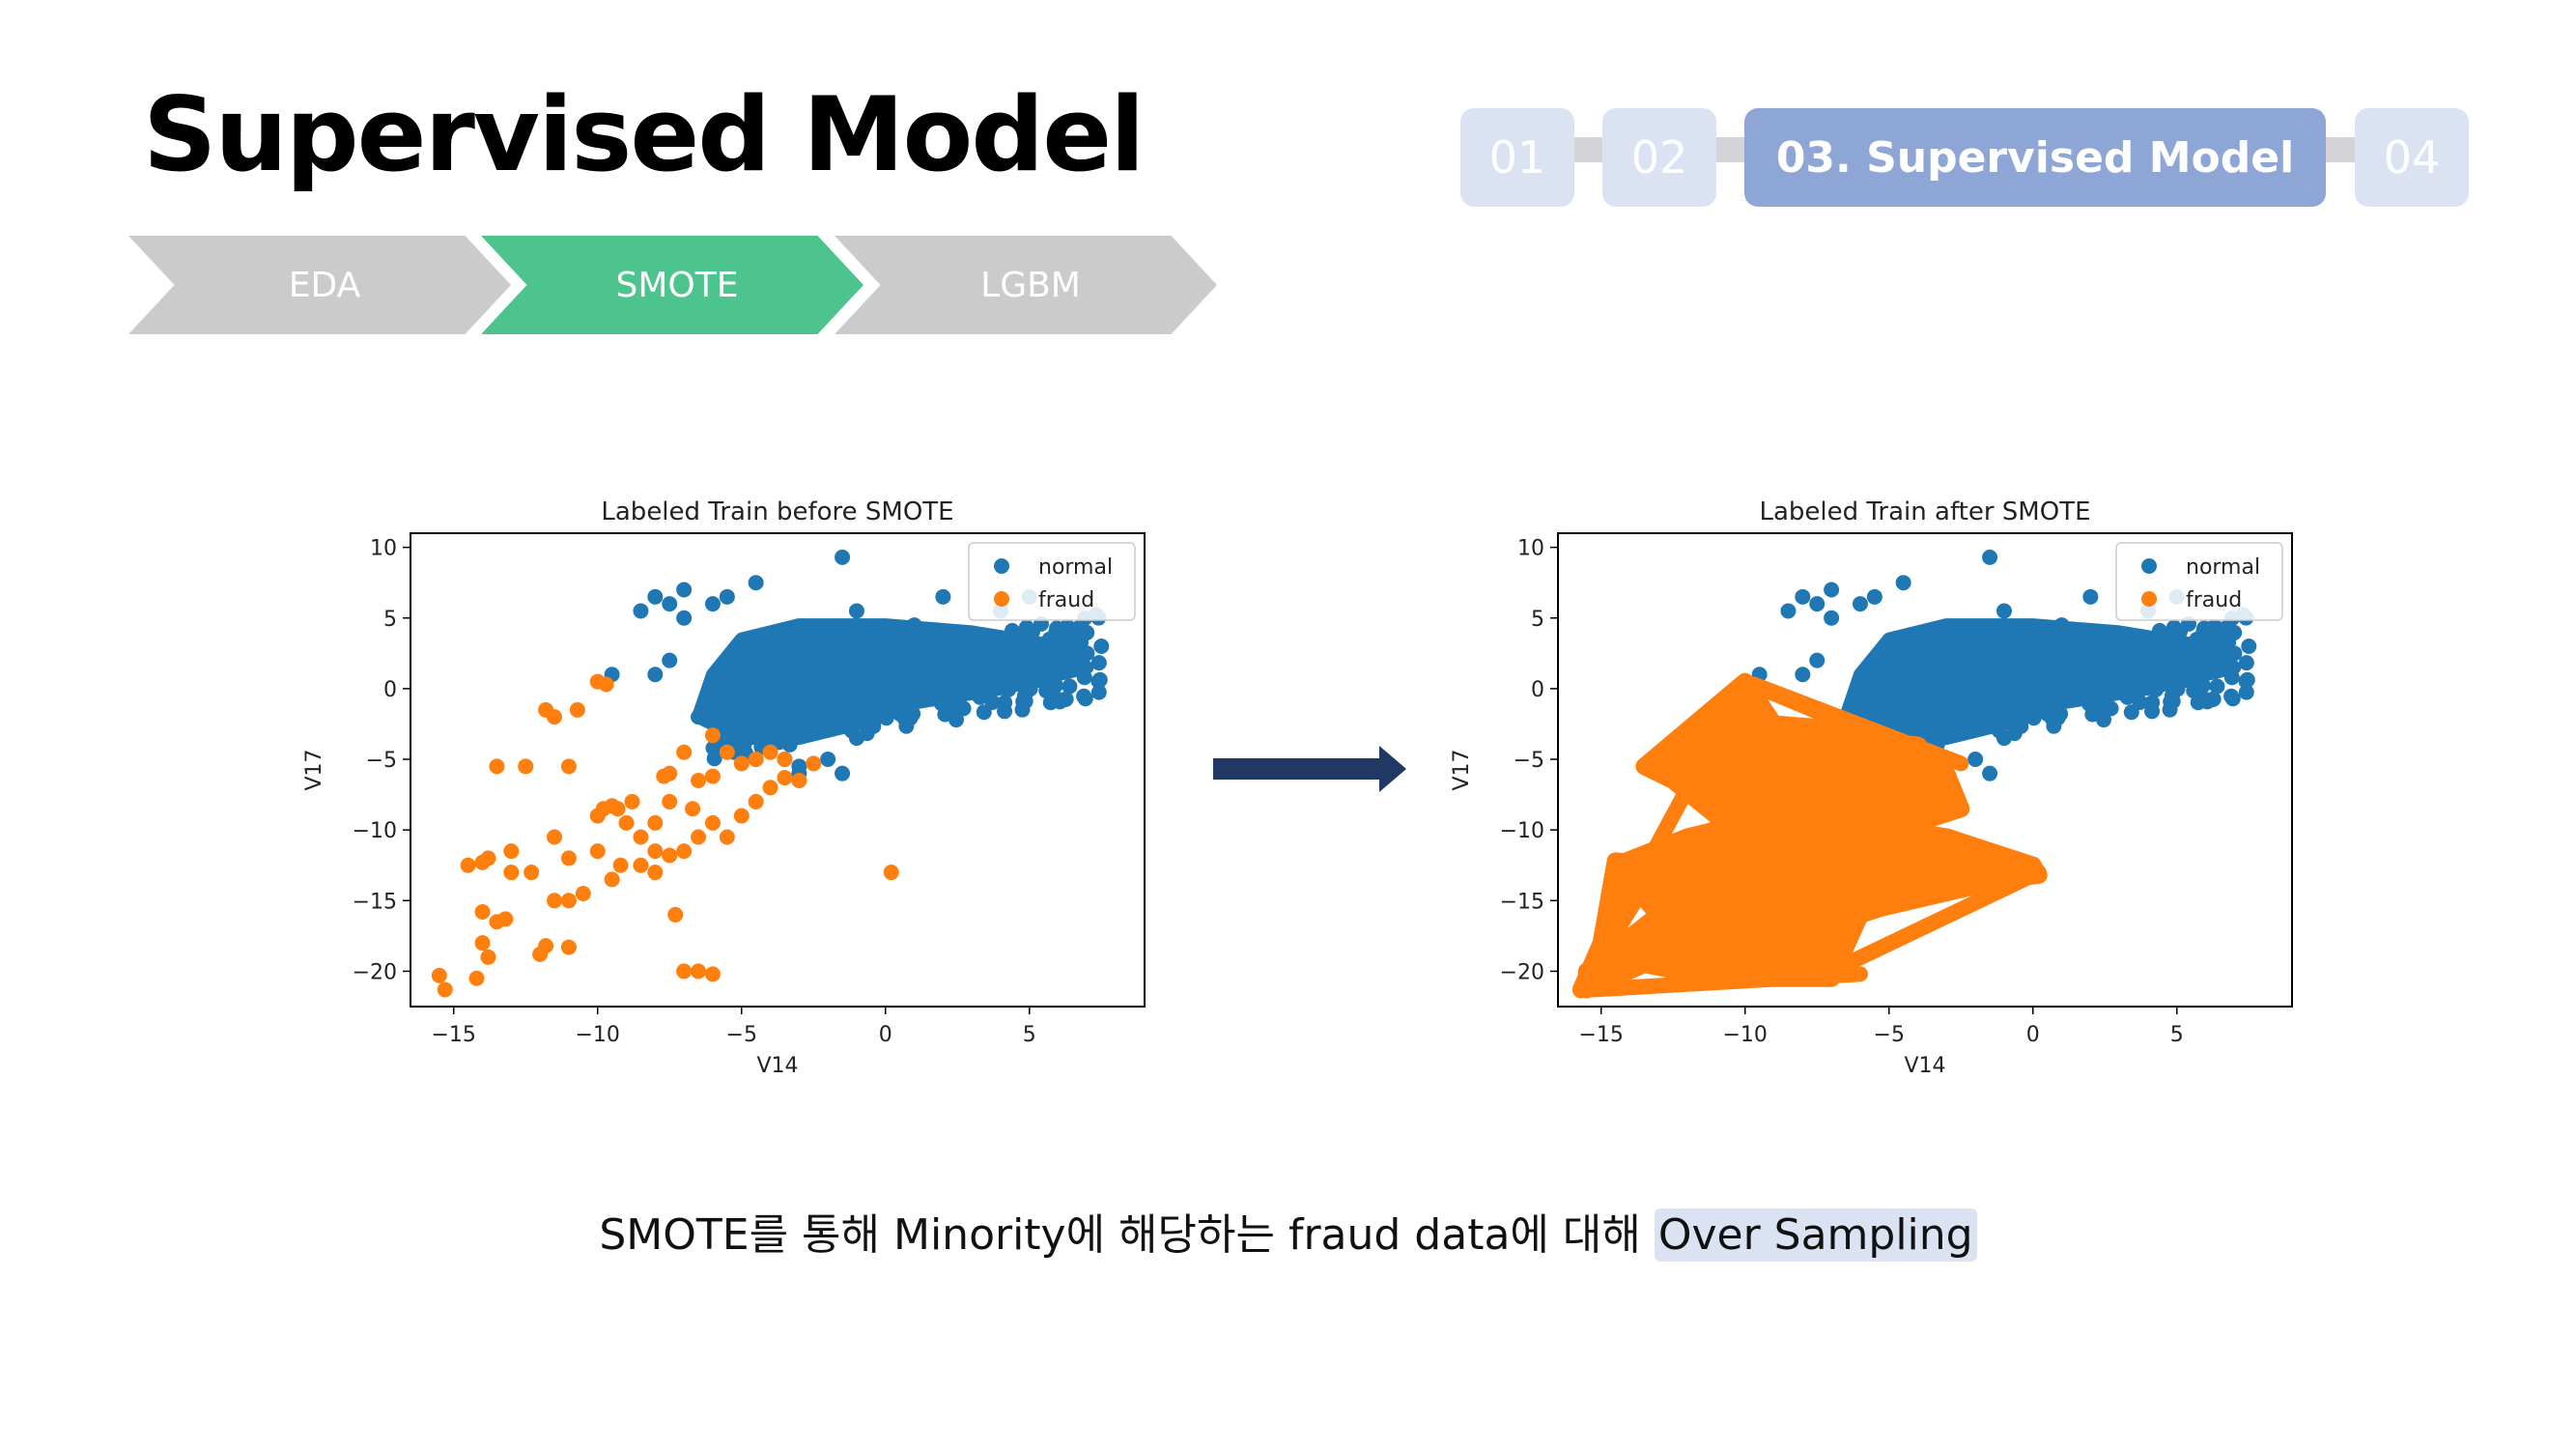  Describe the element at coordinates (375, 972) in the screenshot. I see `y-tick-label: −20` at that location.